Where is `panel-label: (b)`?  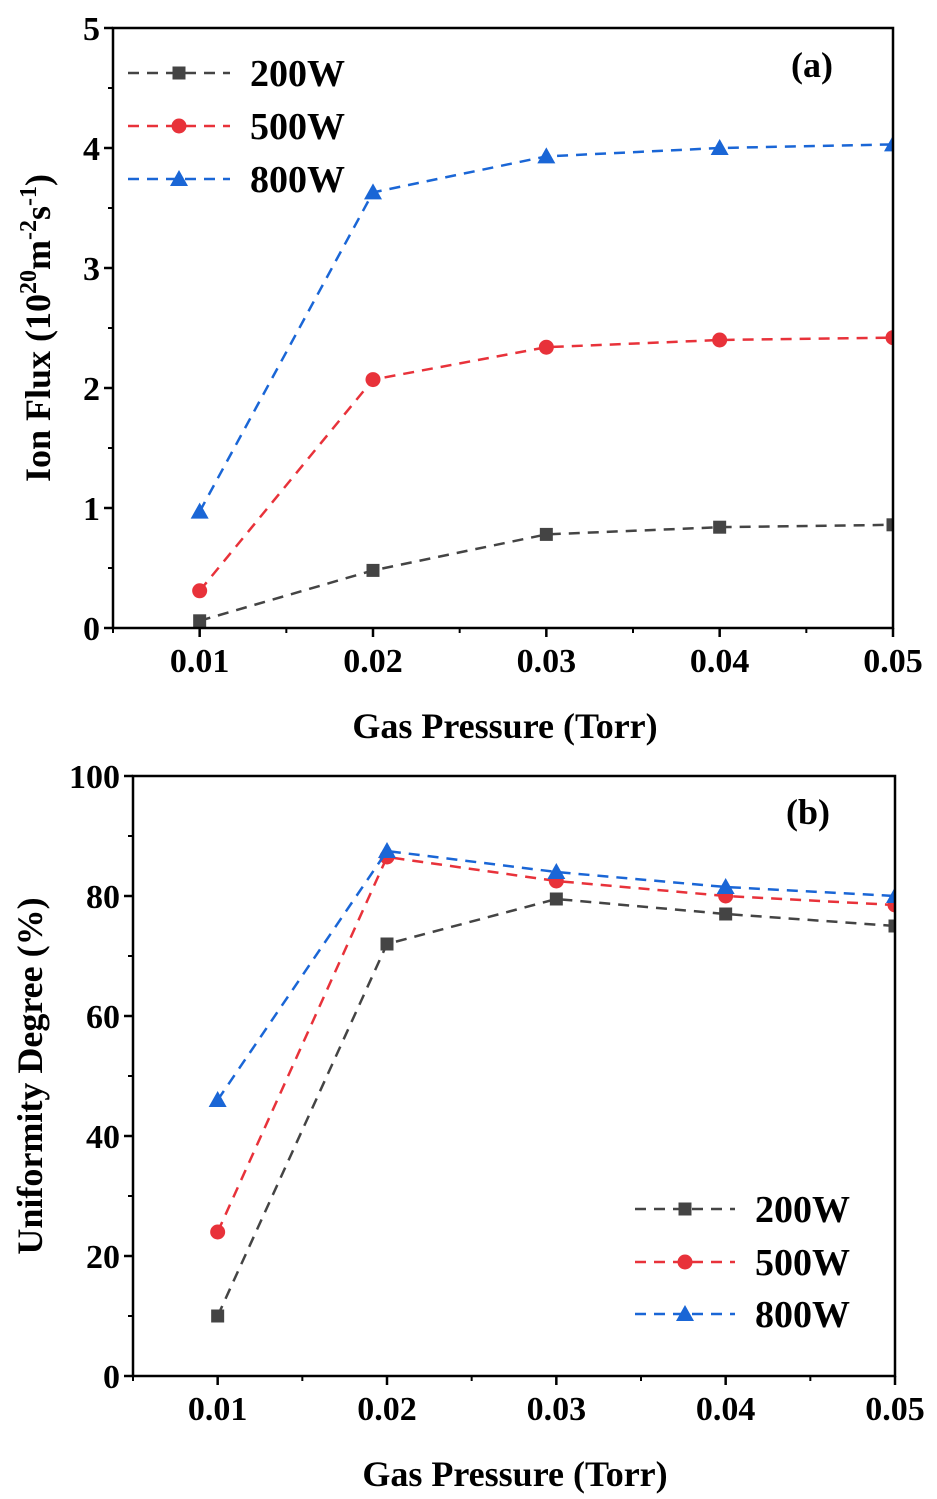 panel-label: (b) is located at coordinates (808, 812).